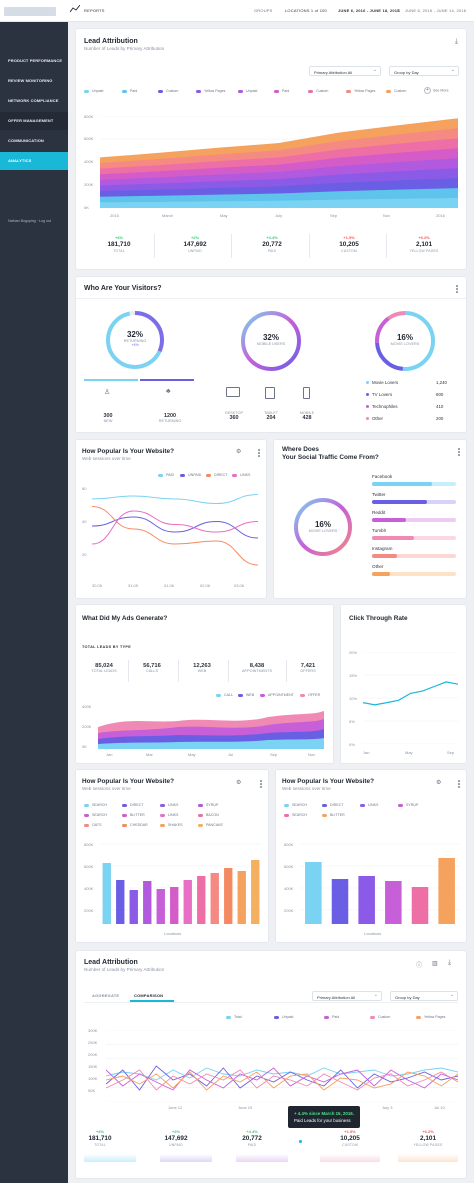 The width and height of the screenshot is (474, 1183). Describe the element at coordinates (234, 1017) in the screenshot. I see `legend-item: Total` at that location.